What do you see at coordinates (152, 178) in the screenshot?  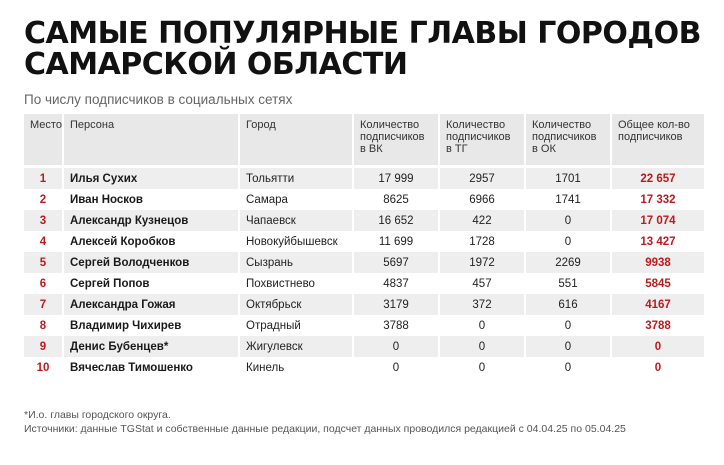 I see `person-cell: Илья Сухих` at bounding box center [152, 178].